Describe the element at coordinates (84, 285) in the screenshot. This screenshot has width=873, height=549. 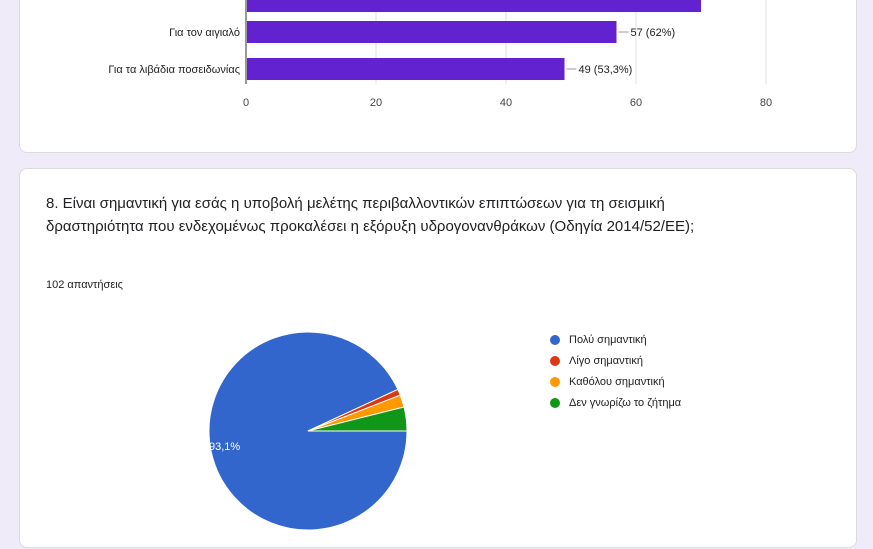
I see `response-count: 102 απαντήσεις` at that location.